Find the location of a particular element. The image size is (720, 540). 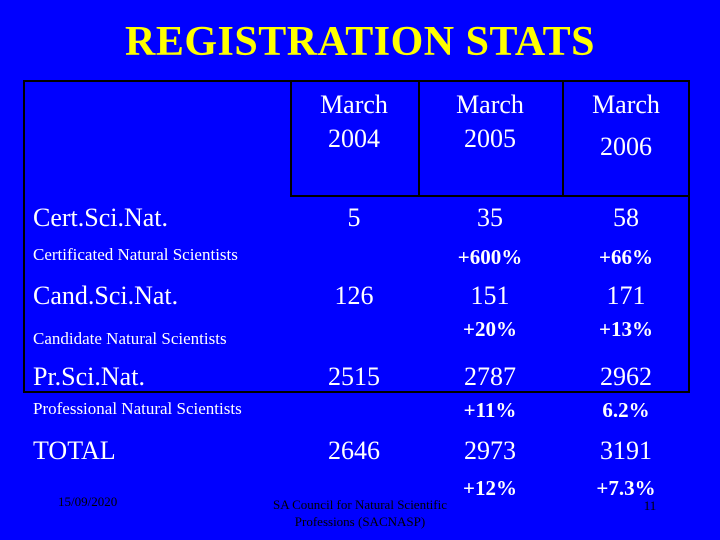

value-cell: 35 is located at coordinates (490, 217).